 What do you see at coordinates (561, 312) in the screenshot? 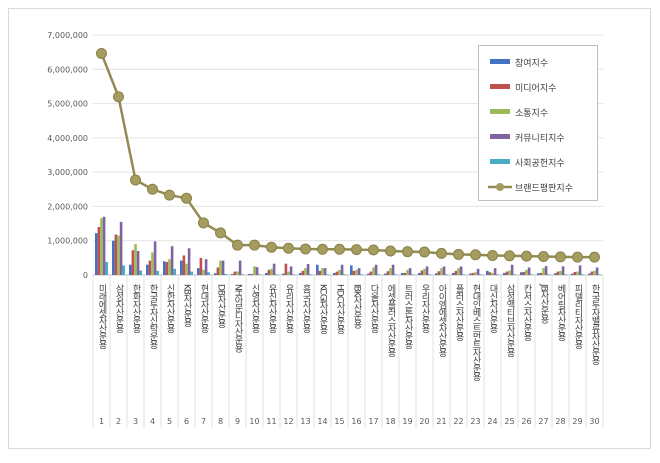
I see `x-category-label: 베어링자산운용` at bounding box center [561, 312].